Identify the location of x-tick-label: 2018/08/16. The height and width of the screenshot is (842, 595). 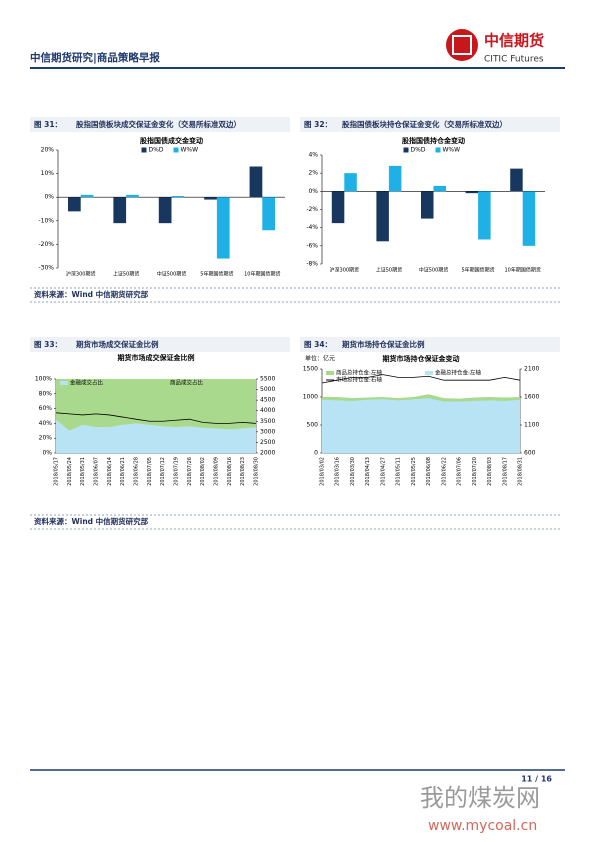
(230, 471).